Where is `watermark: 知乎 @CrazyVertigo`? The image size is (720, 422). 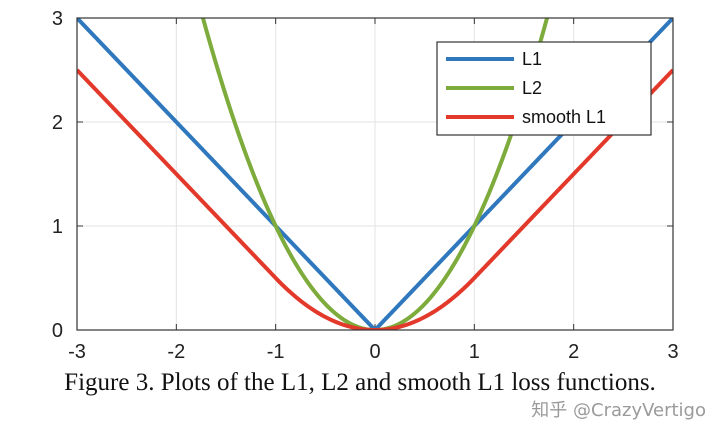
watermark: 知乎 @CrazyVertigo is located at coordinates (618, 410).